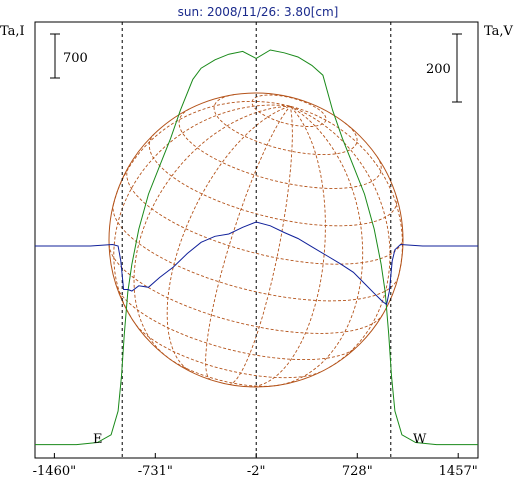 The width and height of the screenshot is (516, 481). I want to click on x-axis-ticks: -1460" -731" -2" 728" 1457", so click(255, 466).